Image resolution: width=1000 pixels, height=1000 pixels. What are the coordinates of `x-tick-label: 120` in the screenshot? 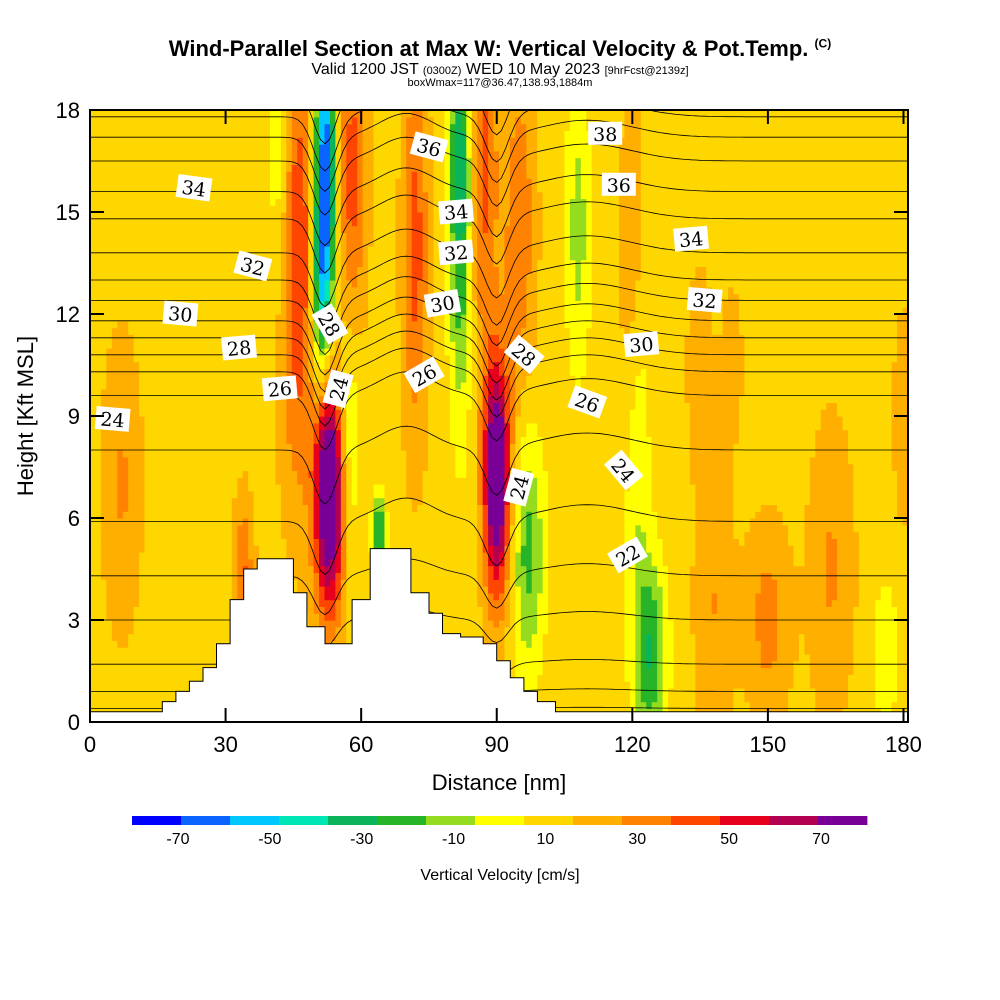 It's located at (632, 744).